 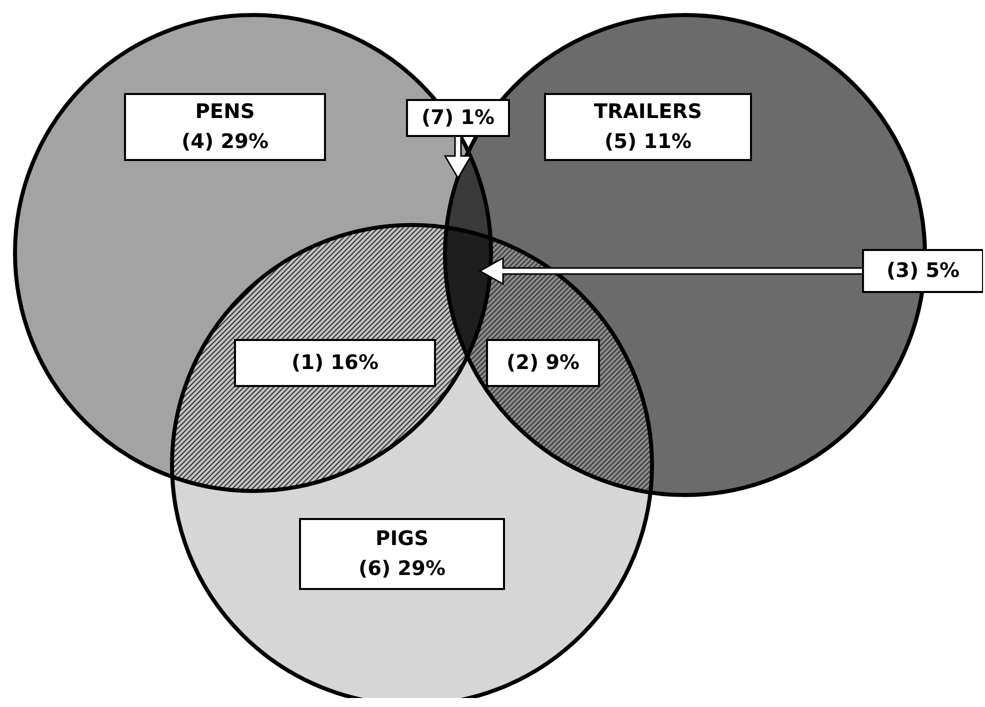 I want to click on text: TRAILERS, so click(x=648, y=111).